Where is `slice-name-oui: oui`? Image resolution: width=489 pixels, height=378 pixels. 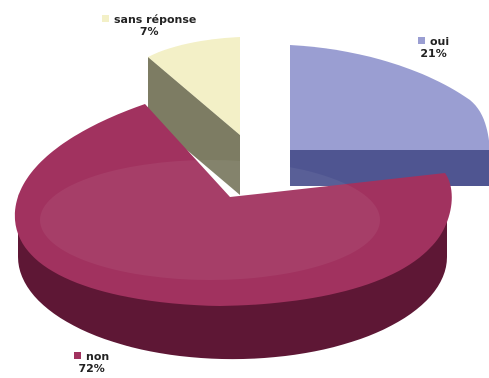 slice-name-oui: oui is located at coordinates (440, 41).